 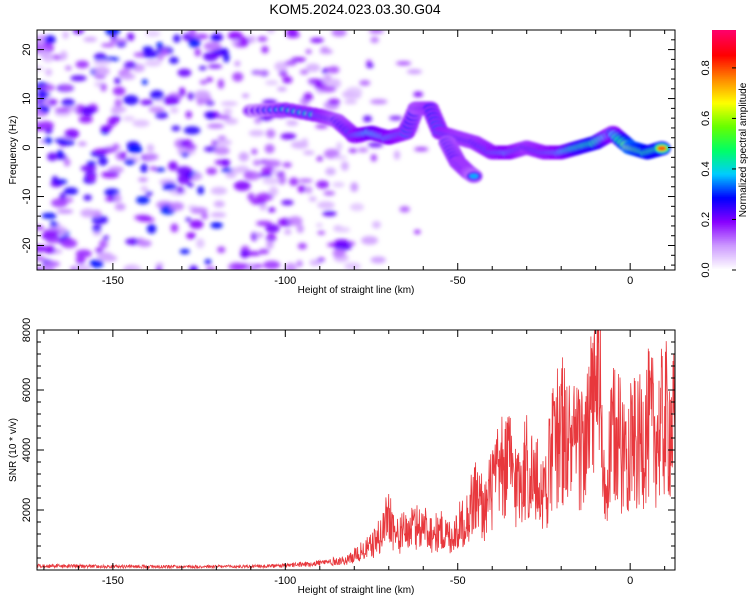 I want to click on spectrogram-xtick-label: -50, so click(x=458, y=281).